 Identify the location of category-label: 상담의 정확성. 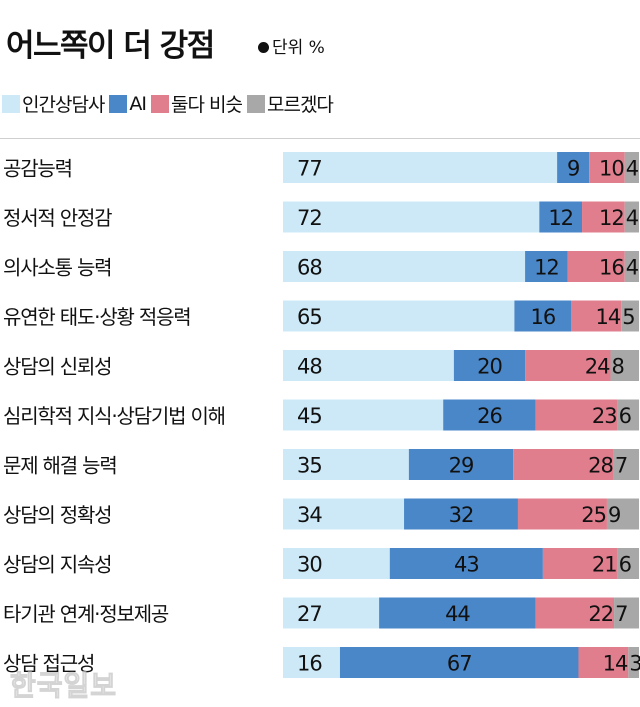
(57, 515).